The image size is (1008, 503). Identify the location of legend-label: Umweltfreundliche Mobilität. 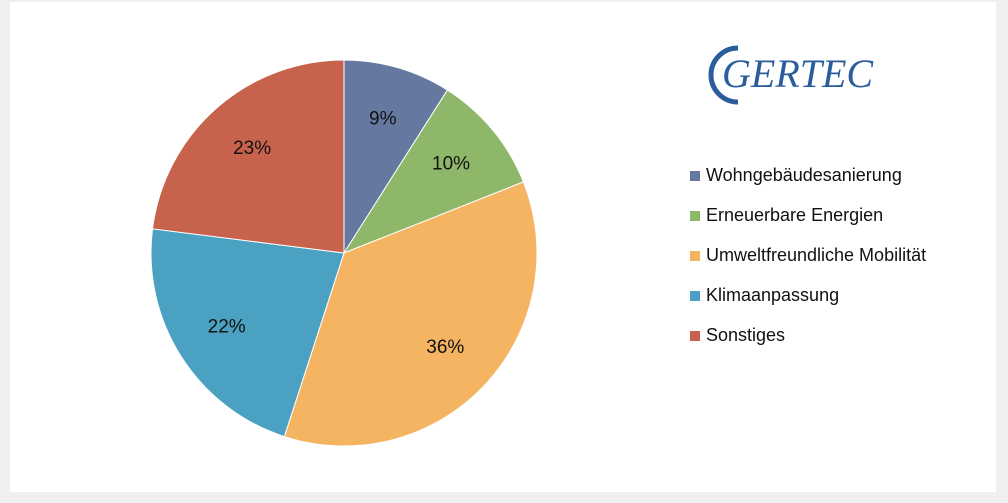
(816, 255).